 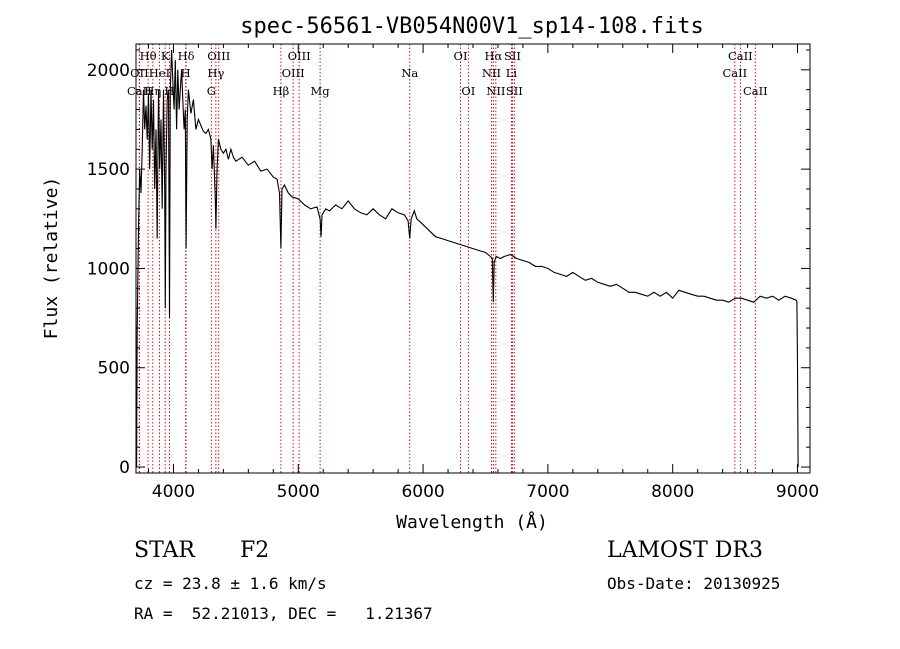 I want to click on line-marker-label-10: Hγ, so click(x=215, y=73).